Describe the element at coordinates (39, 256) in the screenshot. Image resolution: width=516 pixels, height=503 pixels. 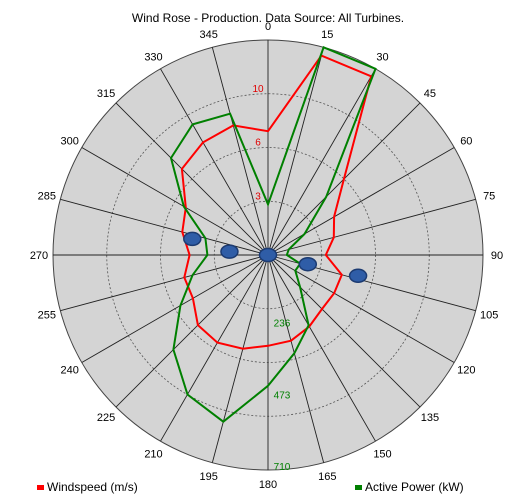
I see `angle-label-270: 270` at that location.